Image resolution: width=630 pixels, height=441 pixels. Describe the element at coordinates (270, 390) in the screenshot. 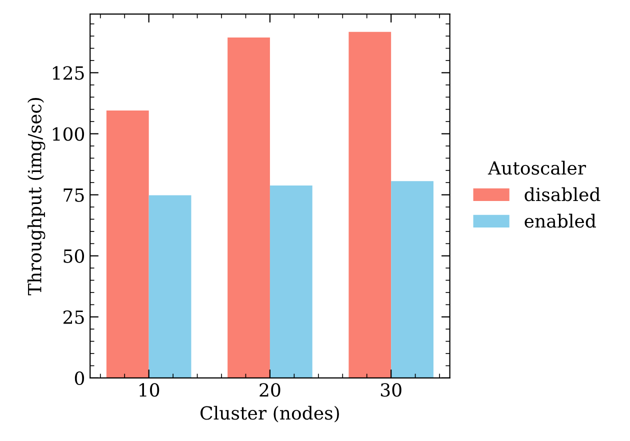

I see `x-tick-label: 20` at that location.